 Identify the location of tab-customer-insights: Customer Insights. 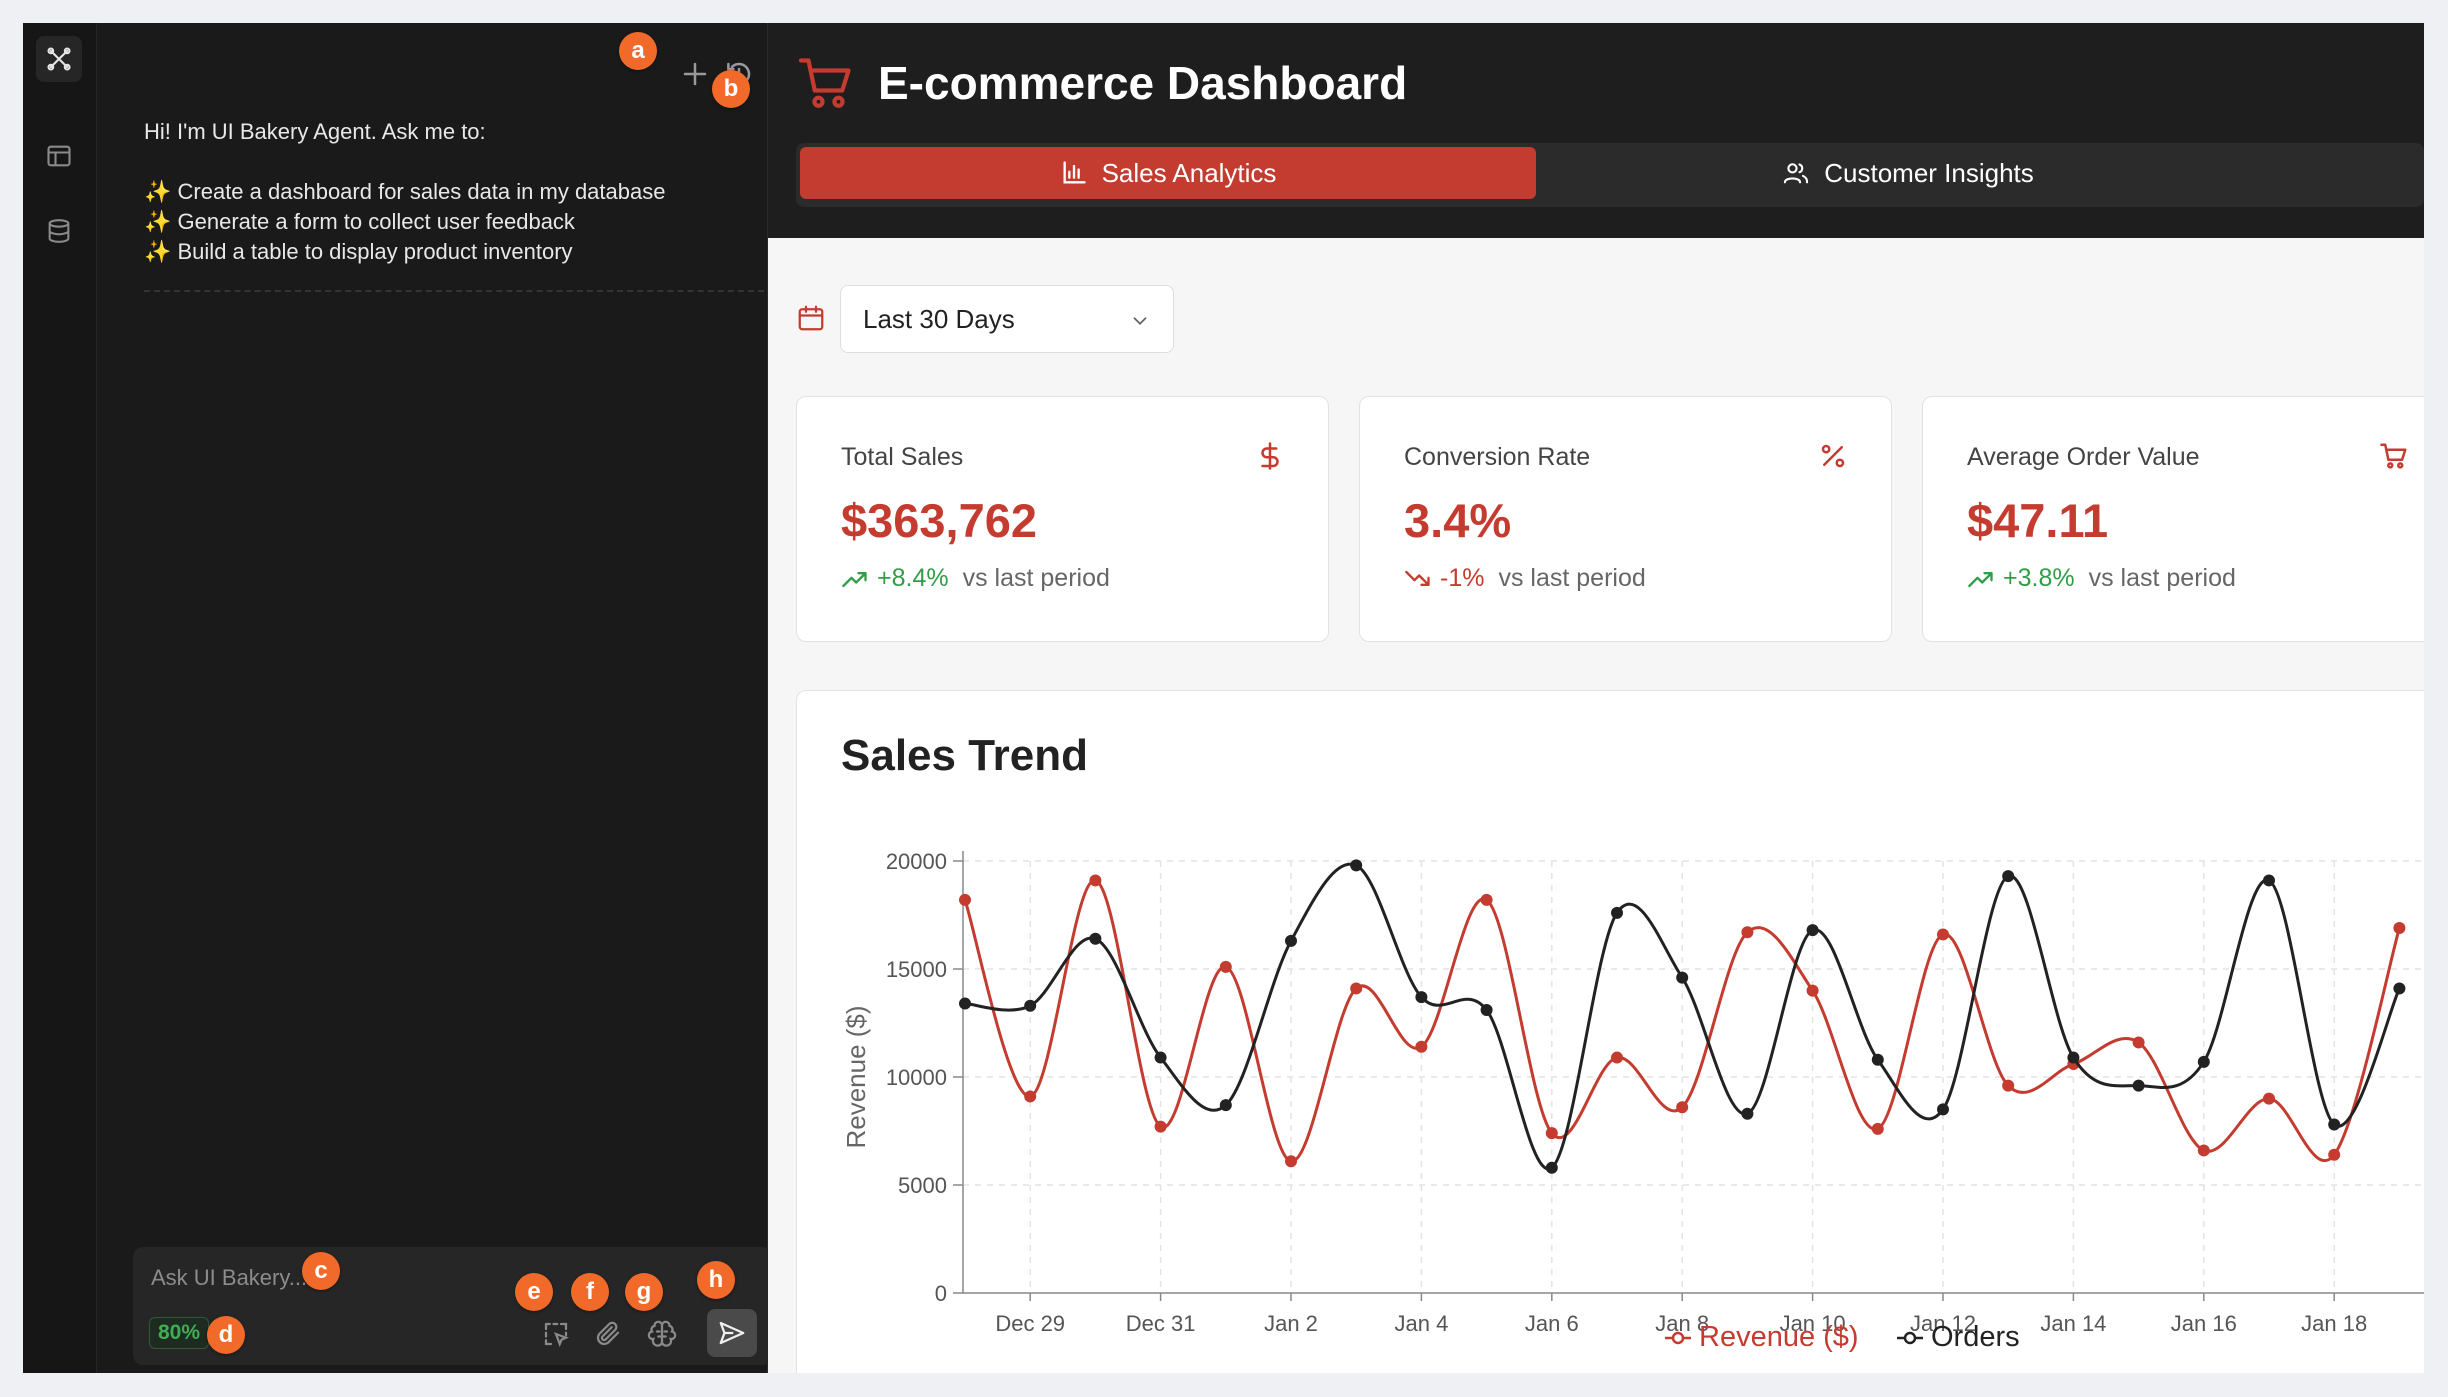
(1908, 173).